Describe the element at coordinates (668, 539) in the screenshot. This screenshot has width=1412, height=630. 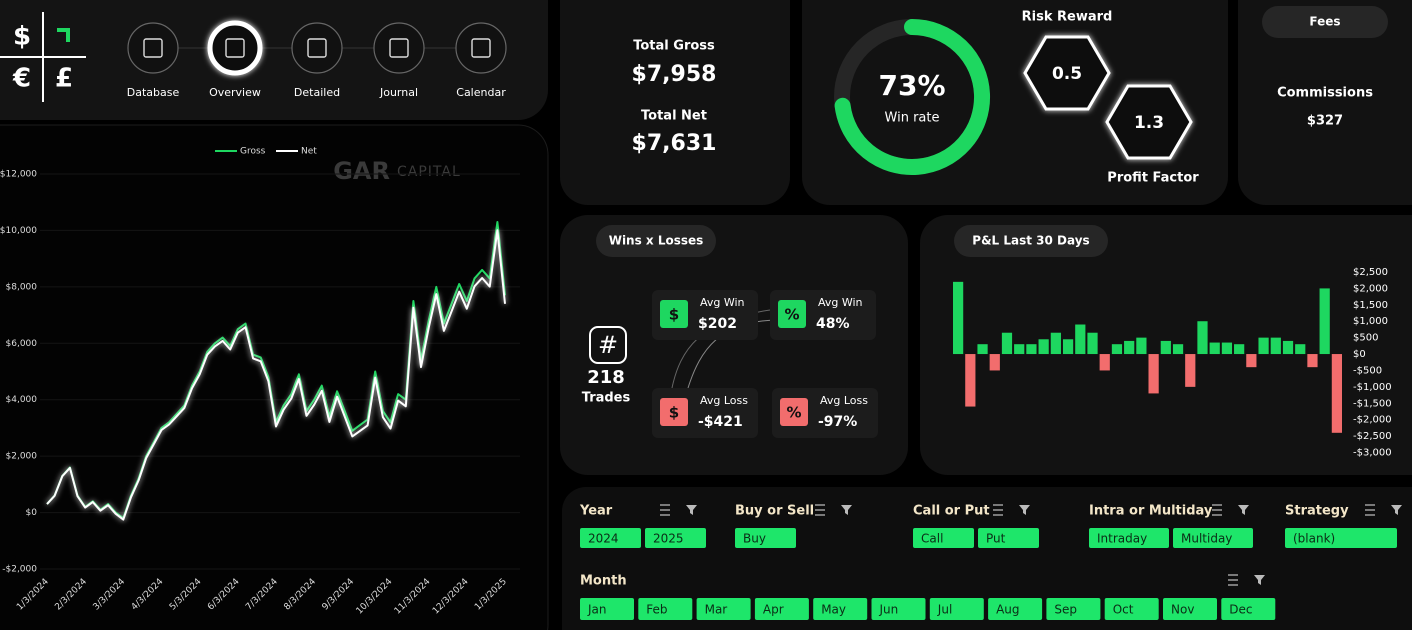
I see `slicer-item-label: 2025` at that location.